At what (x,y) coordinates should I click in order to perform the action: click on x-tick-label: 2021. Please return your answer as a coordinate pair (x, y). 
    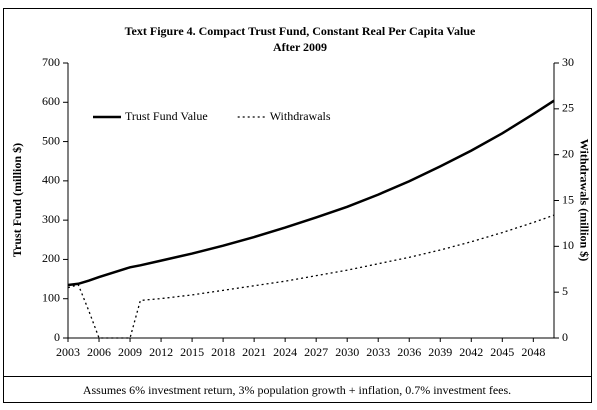
    Looking at the image, I should click on (254, 352).